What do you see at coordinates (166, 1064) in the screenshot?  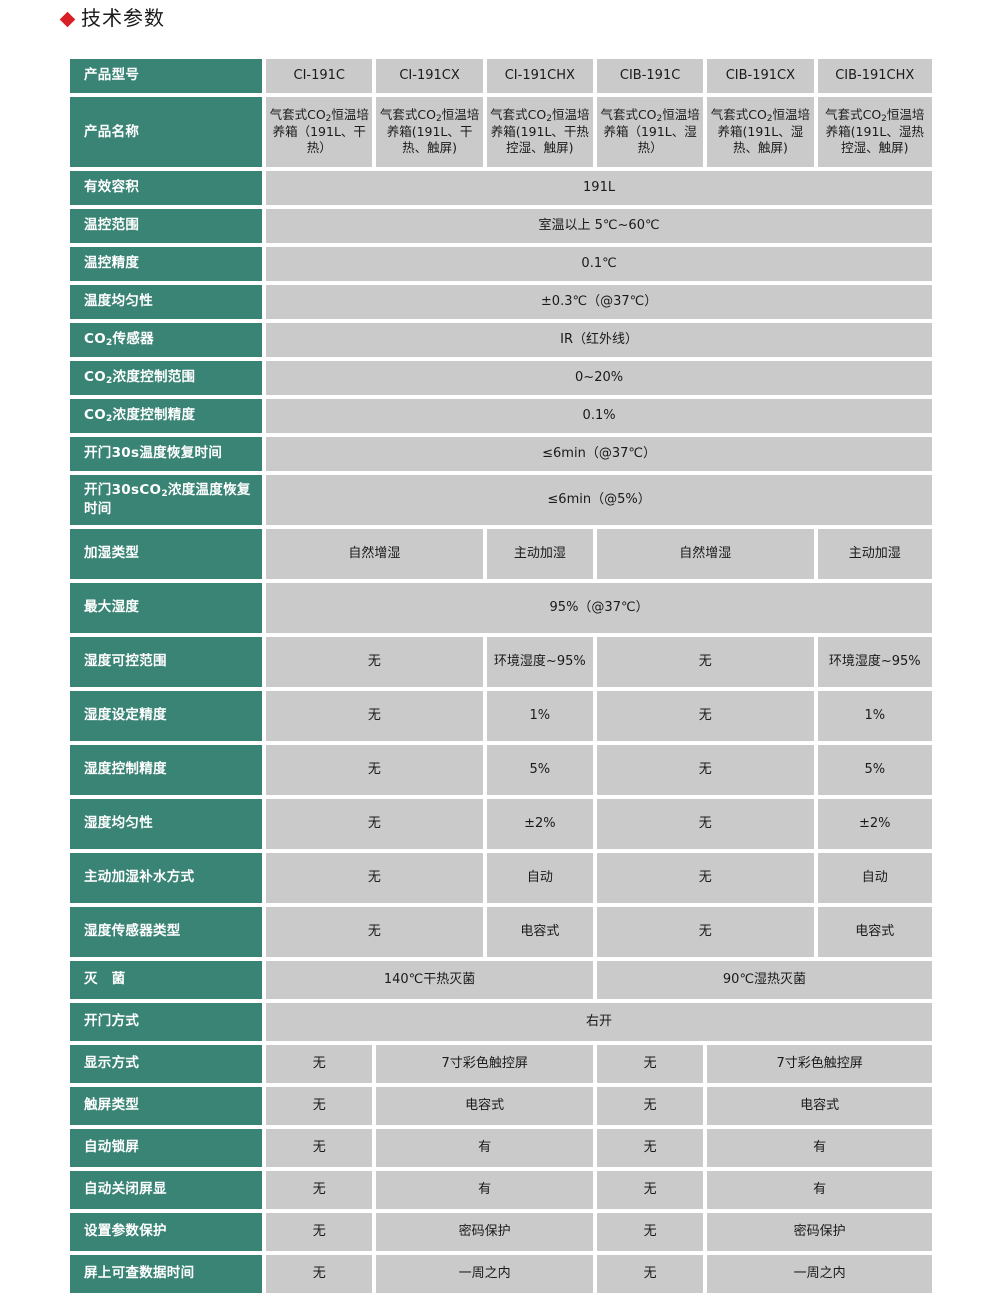 I see `row-label: 显示方式` at bounding box center [166, 1064].